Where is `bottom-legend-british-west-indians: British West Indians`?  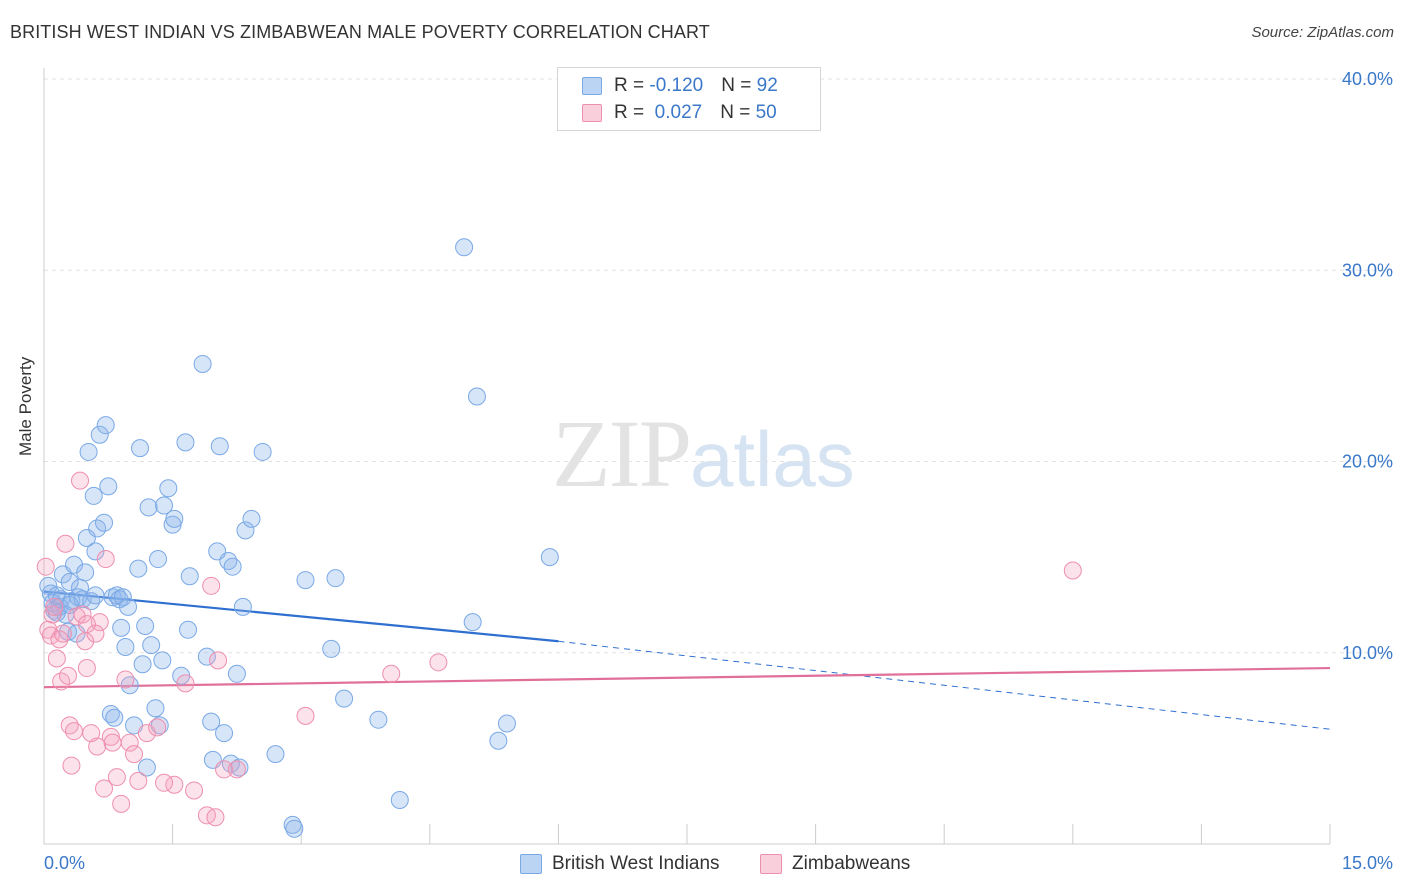
bottom-legend-british-west-indians: British West Indians is located at coordinates (620, 864).